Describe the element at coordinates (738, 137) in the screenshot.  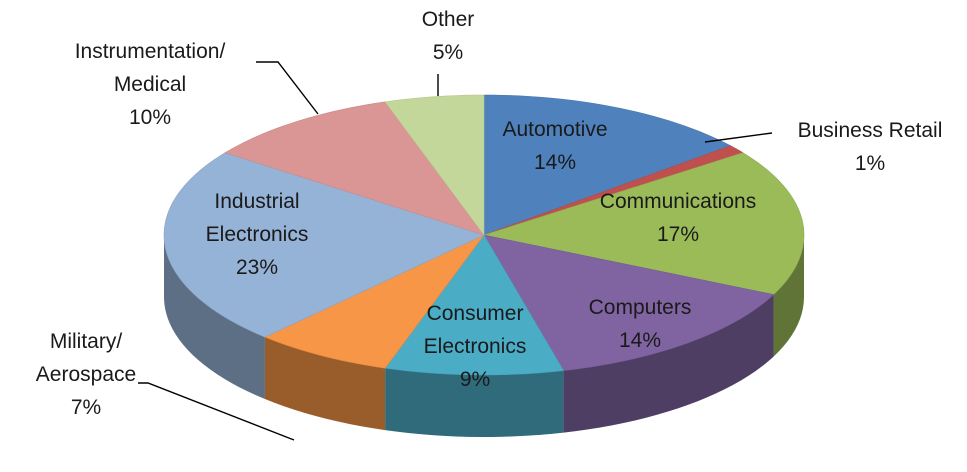
I see `leader-line-business-retail` at that location.